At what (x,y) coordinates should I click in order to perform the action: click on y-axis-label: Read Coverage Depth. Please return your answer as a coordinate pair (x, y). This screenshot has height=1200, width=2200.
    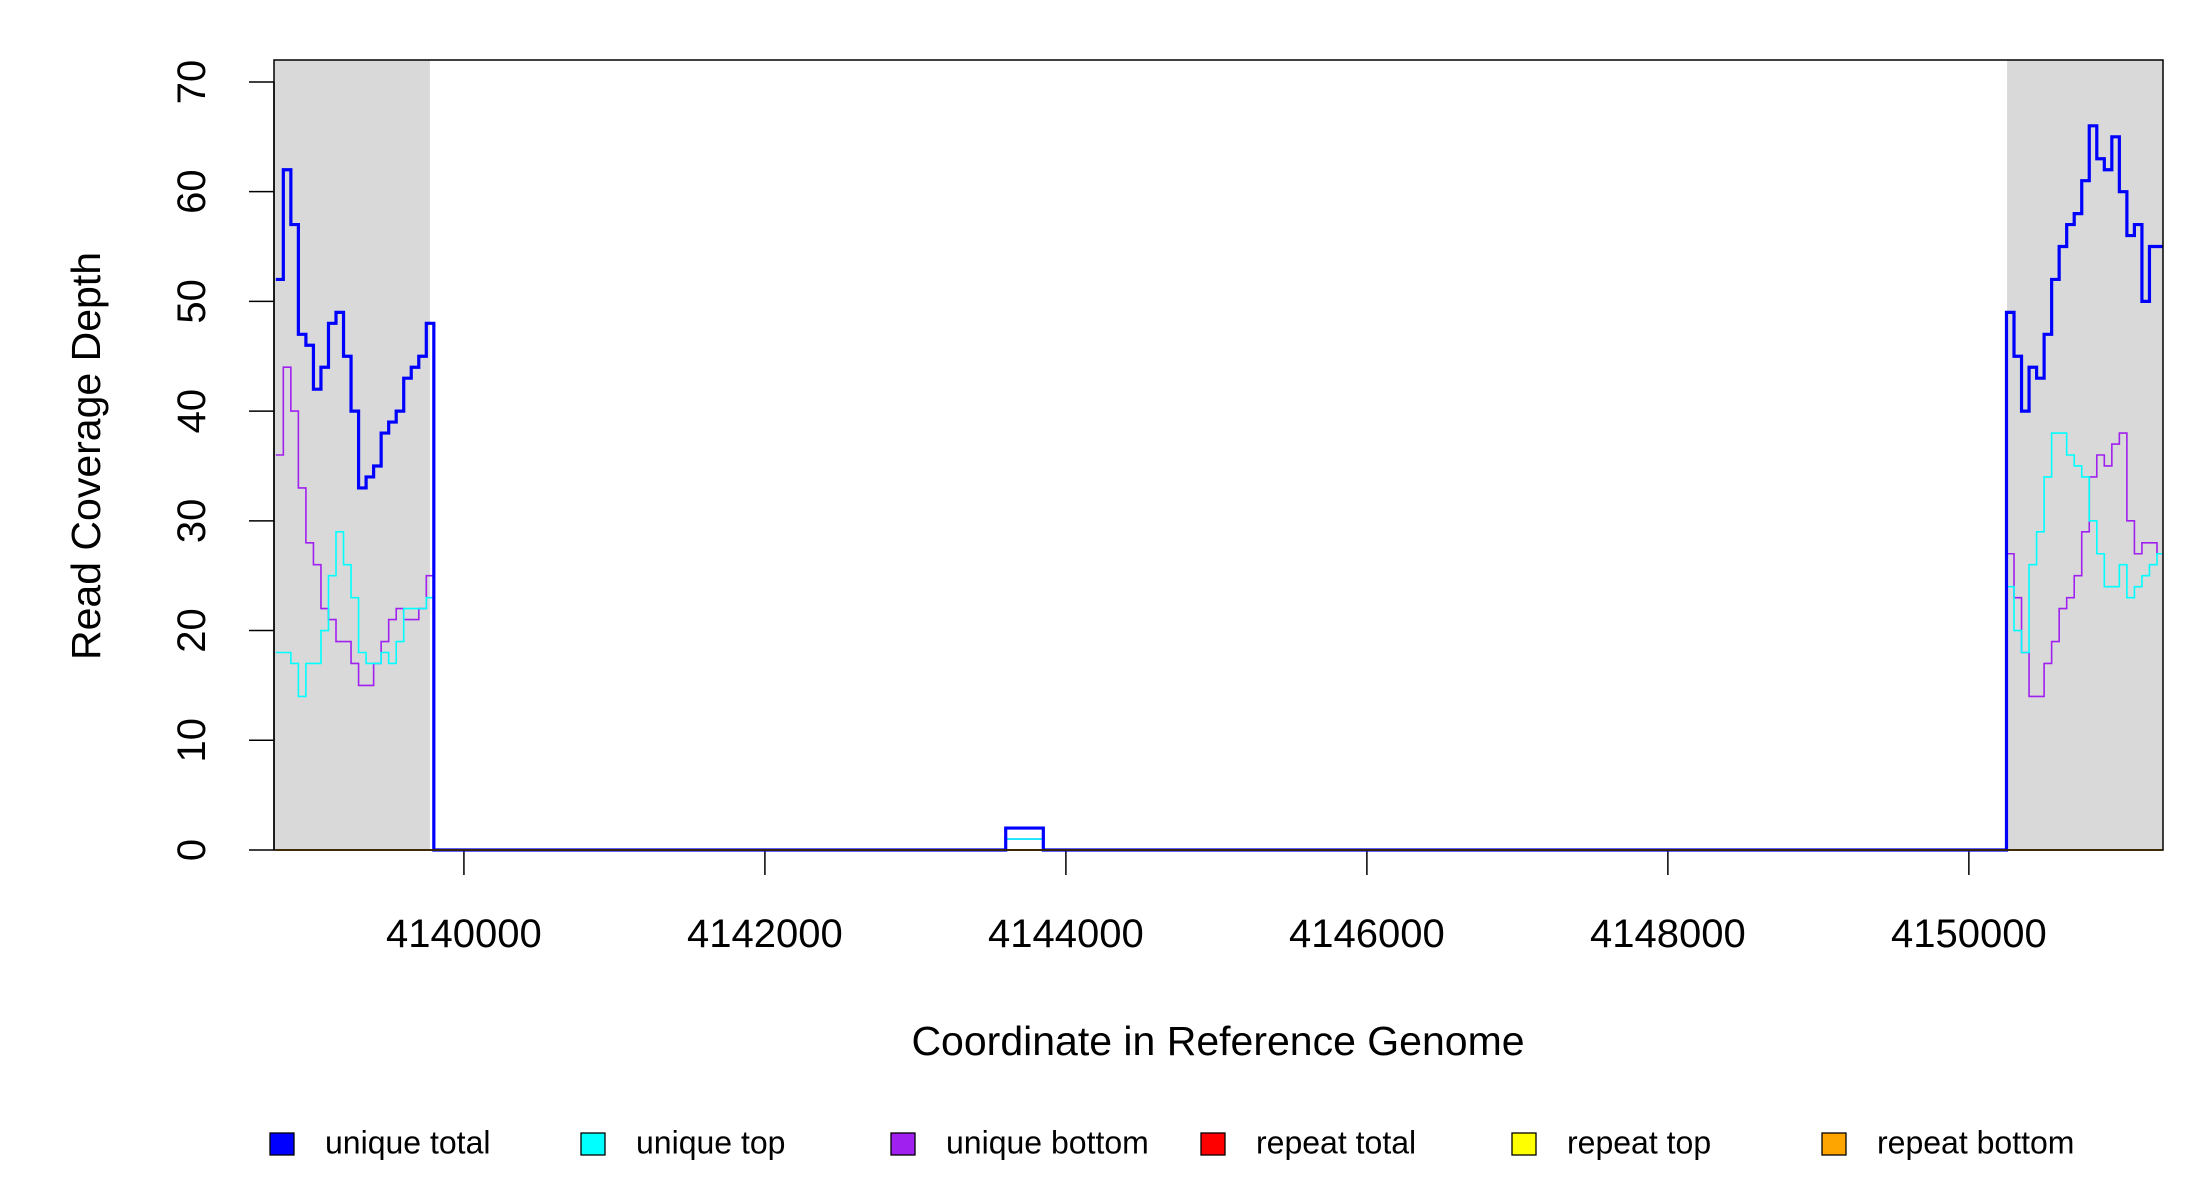
    Looking at the image, I should click on (86, 456).